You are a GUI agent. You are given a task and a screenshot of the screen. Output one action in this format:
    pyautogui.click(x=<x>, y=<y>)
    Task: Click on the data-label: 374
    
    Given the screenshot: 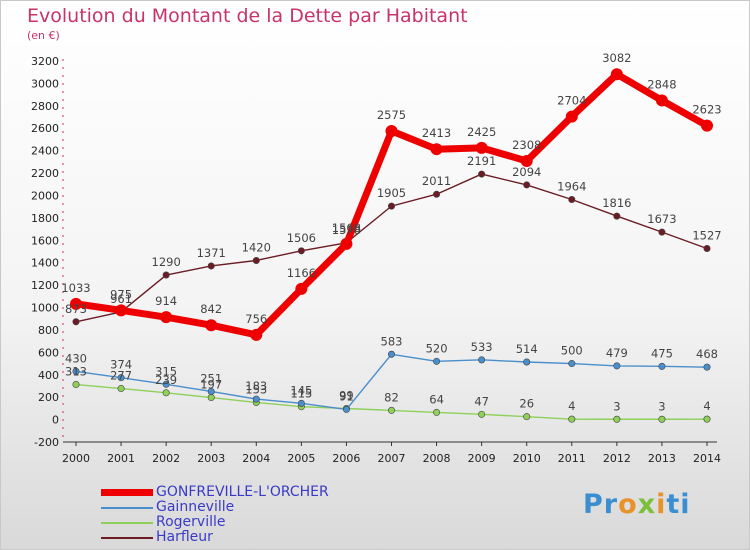 What is the action you would take?
    pyautogui.click(x=121, y=365)
    